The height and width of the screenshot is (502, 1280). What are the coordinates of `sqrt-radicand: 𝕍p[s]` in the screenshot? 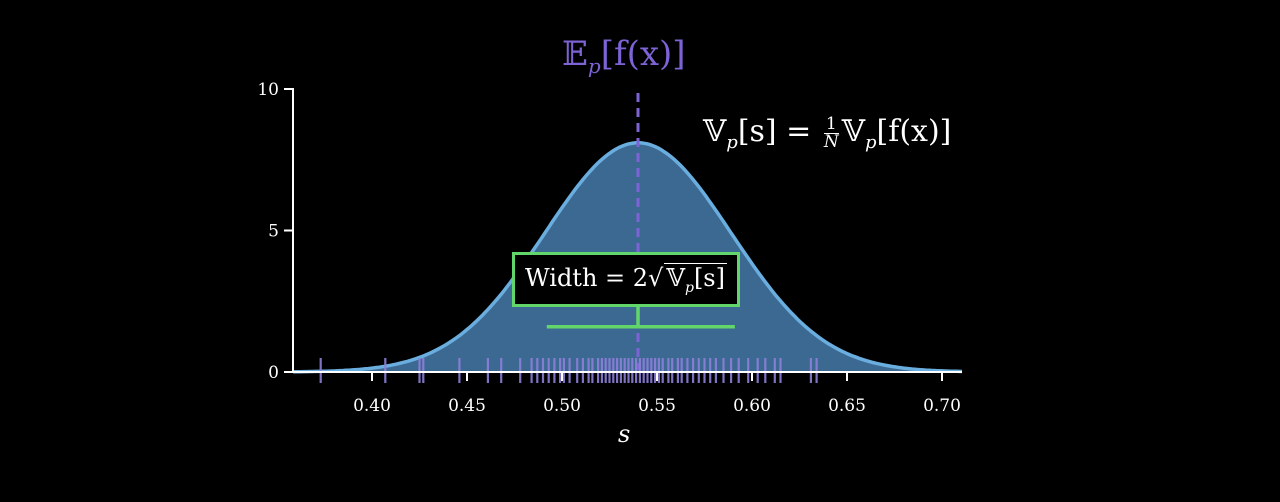 It's located at (695, 279).